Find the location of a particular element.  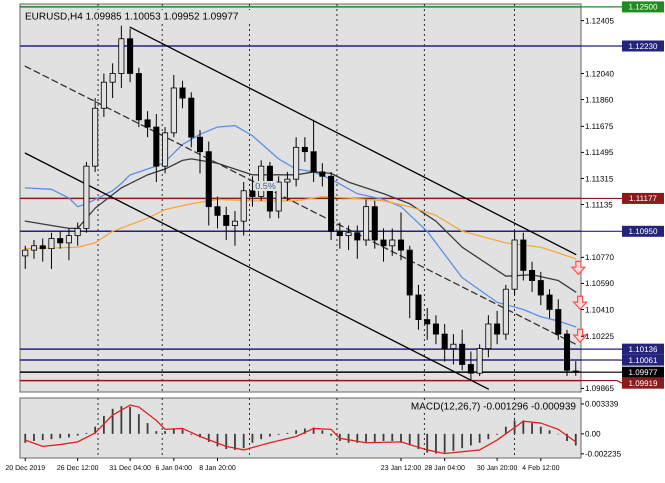

y-tick-label: 0.003339 is located at coordinates (602, 404).